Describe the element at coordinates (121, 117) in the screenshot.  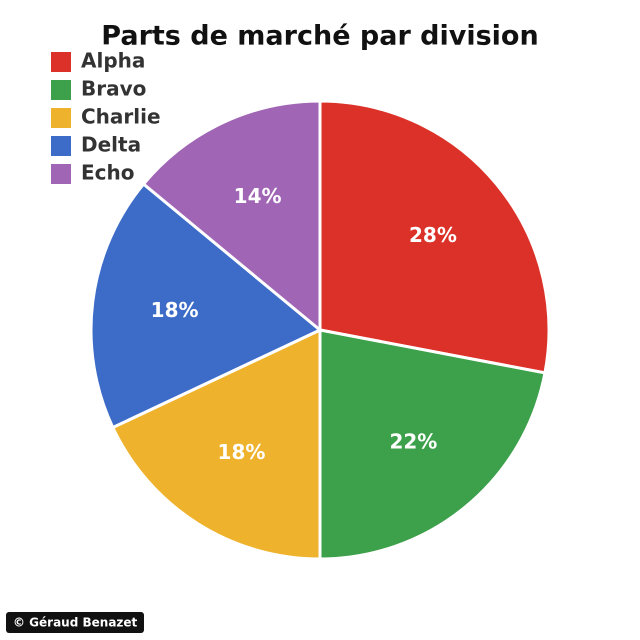
I see `legend-label: Charlie` at that location.